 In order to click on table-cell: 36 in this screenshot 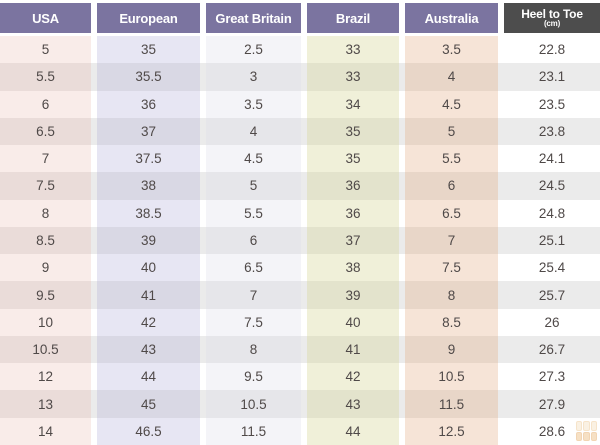, I will do `click(353, 213)`.